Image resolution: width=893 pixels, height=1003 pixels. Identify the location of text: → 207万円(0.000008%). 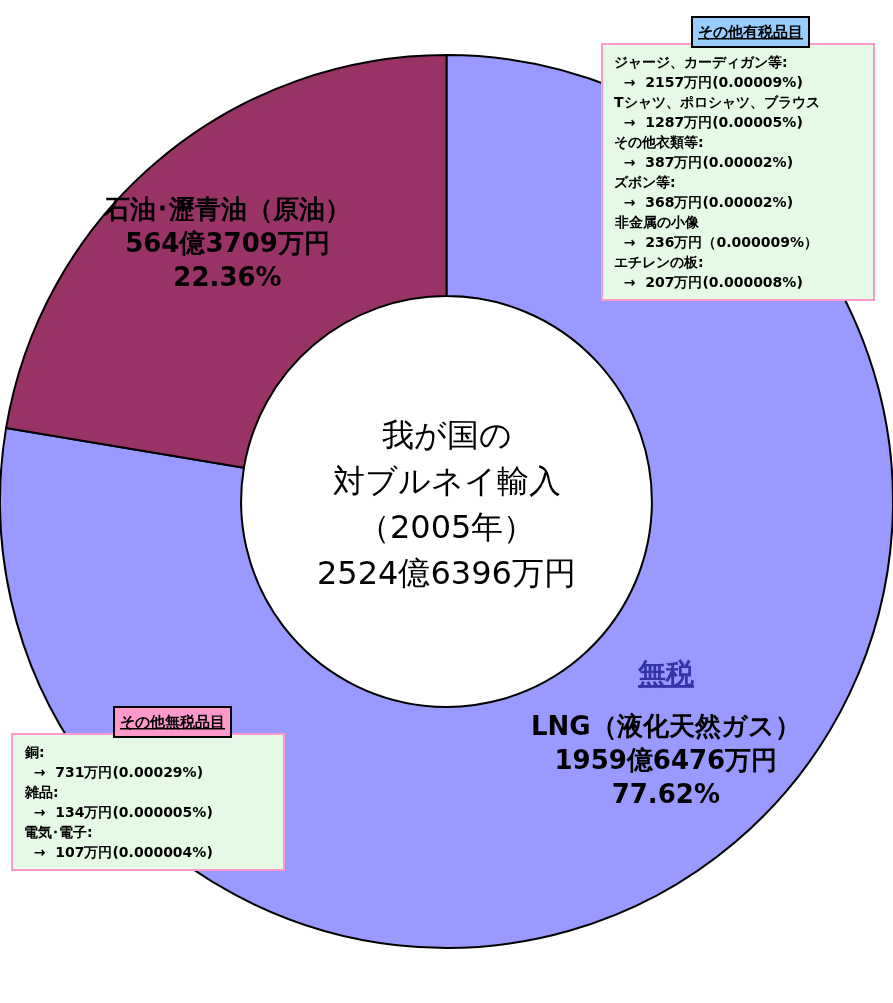
(708, 282).